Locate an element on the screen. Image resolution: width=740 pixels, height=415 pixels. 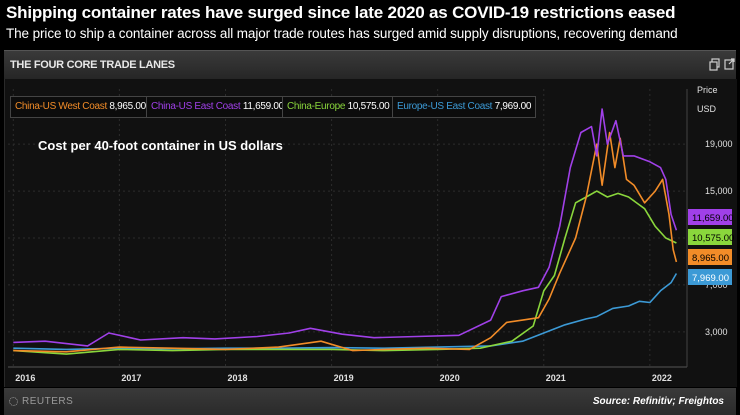
legend-item: China-US West Coast 8,965.00 is located at coordinates (80, 107).